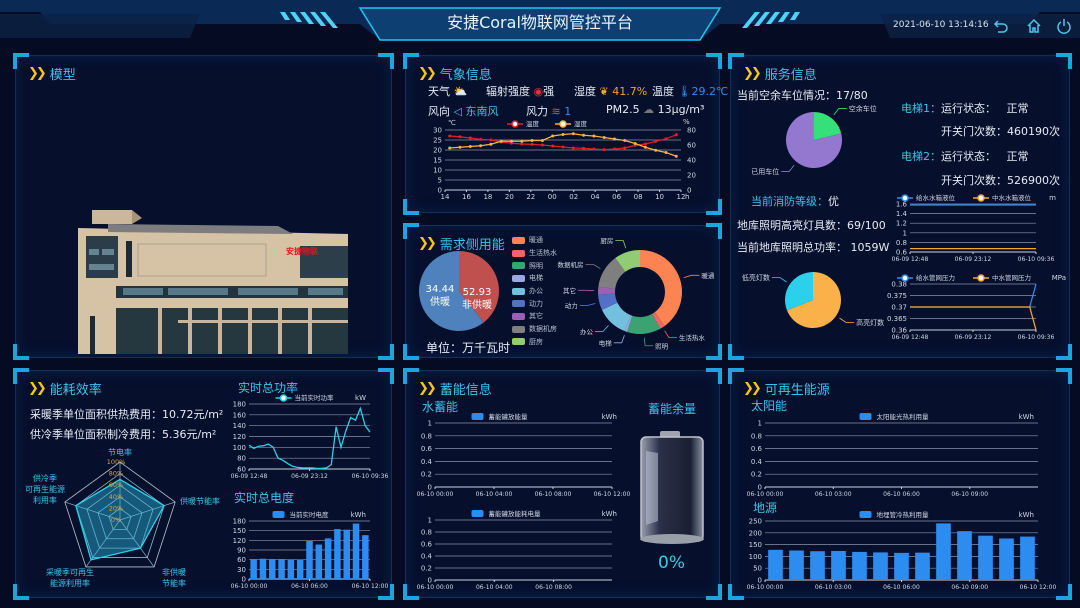 The height and width of the screenshot is (608, 1080). Describe the element at coordinates (710, 91) in the screenshot. I see `temperature-value: 29.2℃` at that location.